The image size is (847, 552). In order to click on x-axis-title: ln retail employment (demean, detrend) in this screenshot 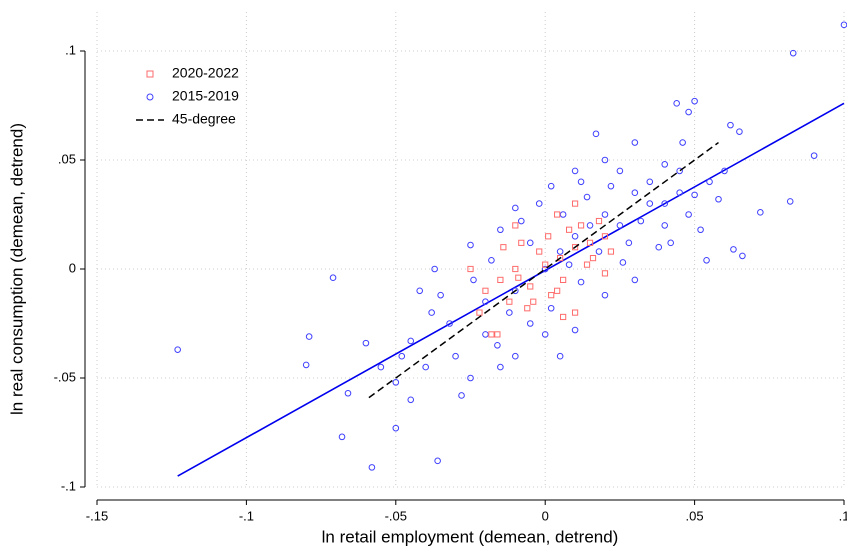, I will do `click(470, 536)`.